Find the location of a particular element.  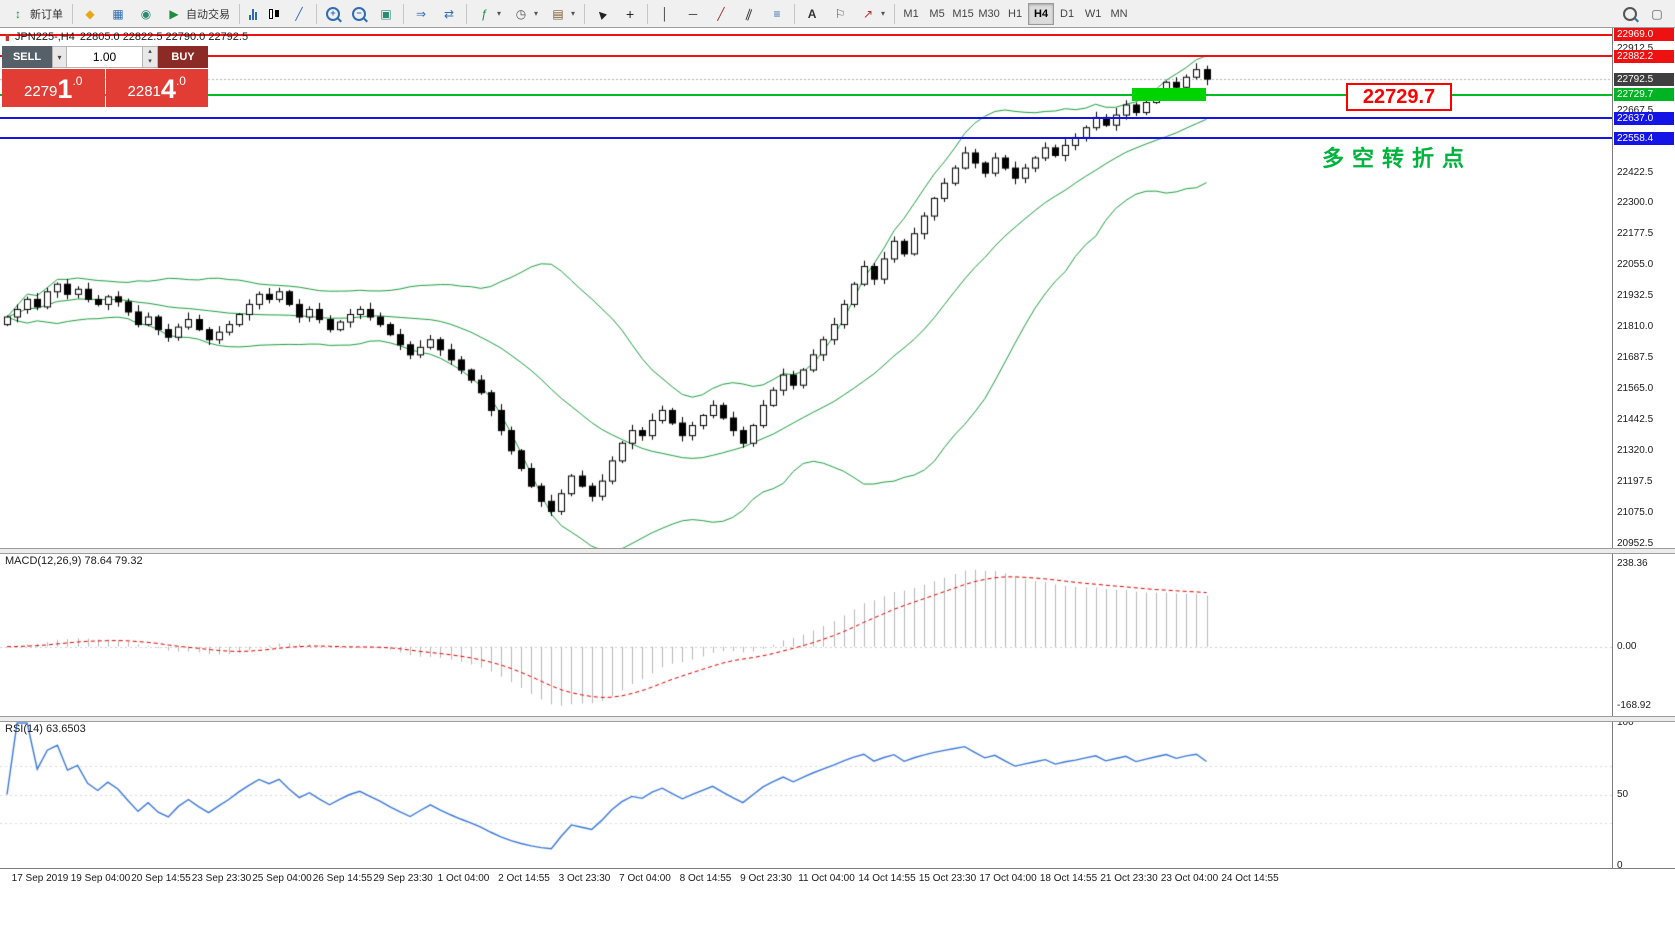

new-window-button: ▢ is located at coordinates (1657, 14).